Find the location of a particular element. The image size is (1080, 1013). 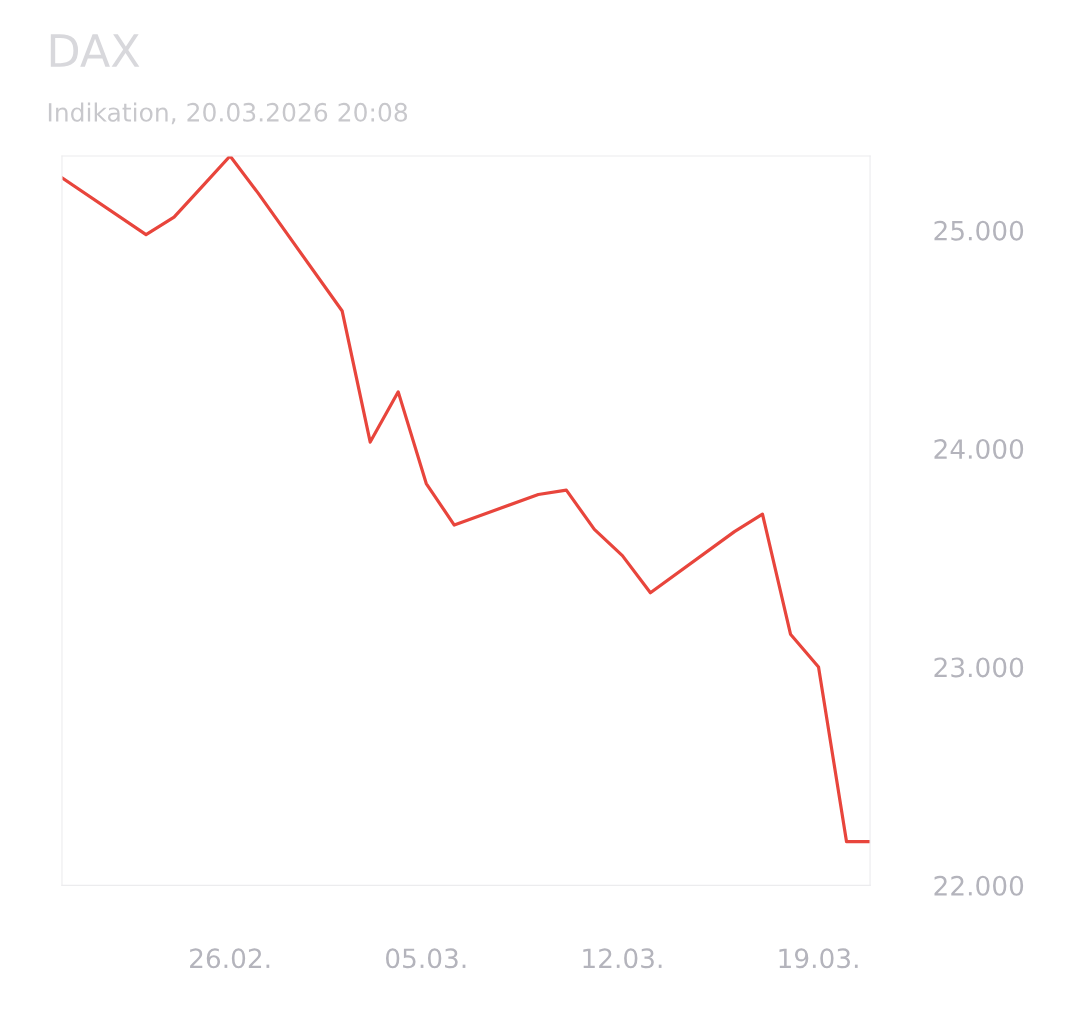

x-tick-label: 12.03. is located at coordinates (622, 958).